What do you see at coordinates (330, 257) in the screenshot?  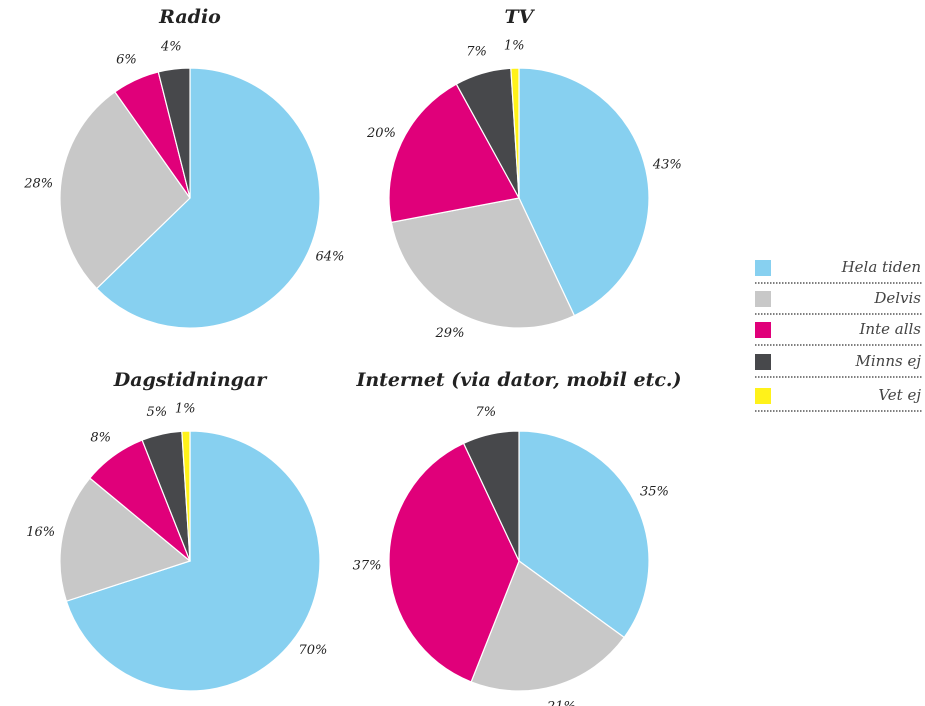 I see `data-label: 64%` at bounding box center [330, 257].